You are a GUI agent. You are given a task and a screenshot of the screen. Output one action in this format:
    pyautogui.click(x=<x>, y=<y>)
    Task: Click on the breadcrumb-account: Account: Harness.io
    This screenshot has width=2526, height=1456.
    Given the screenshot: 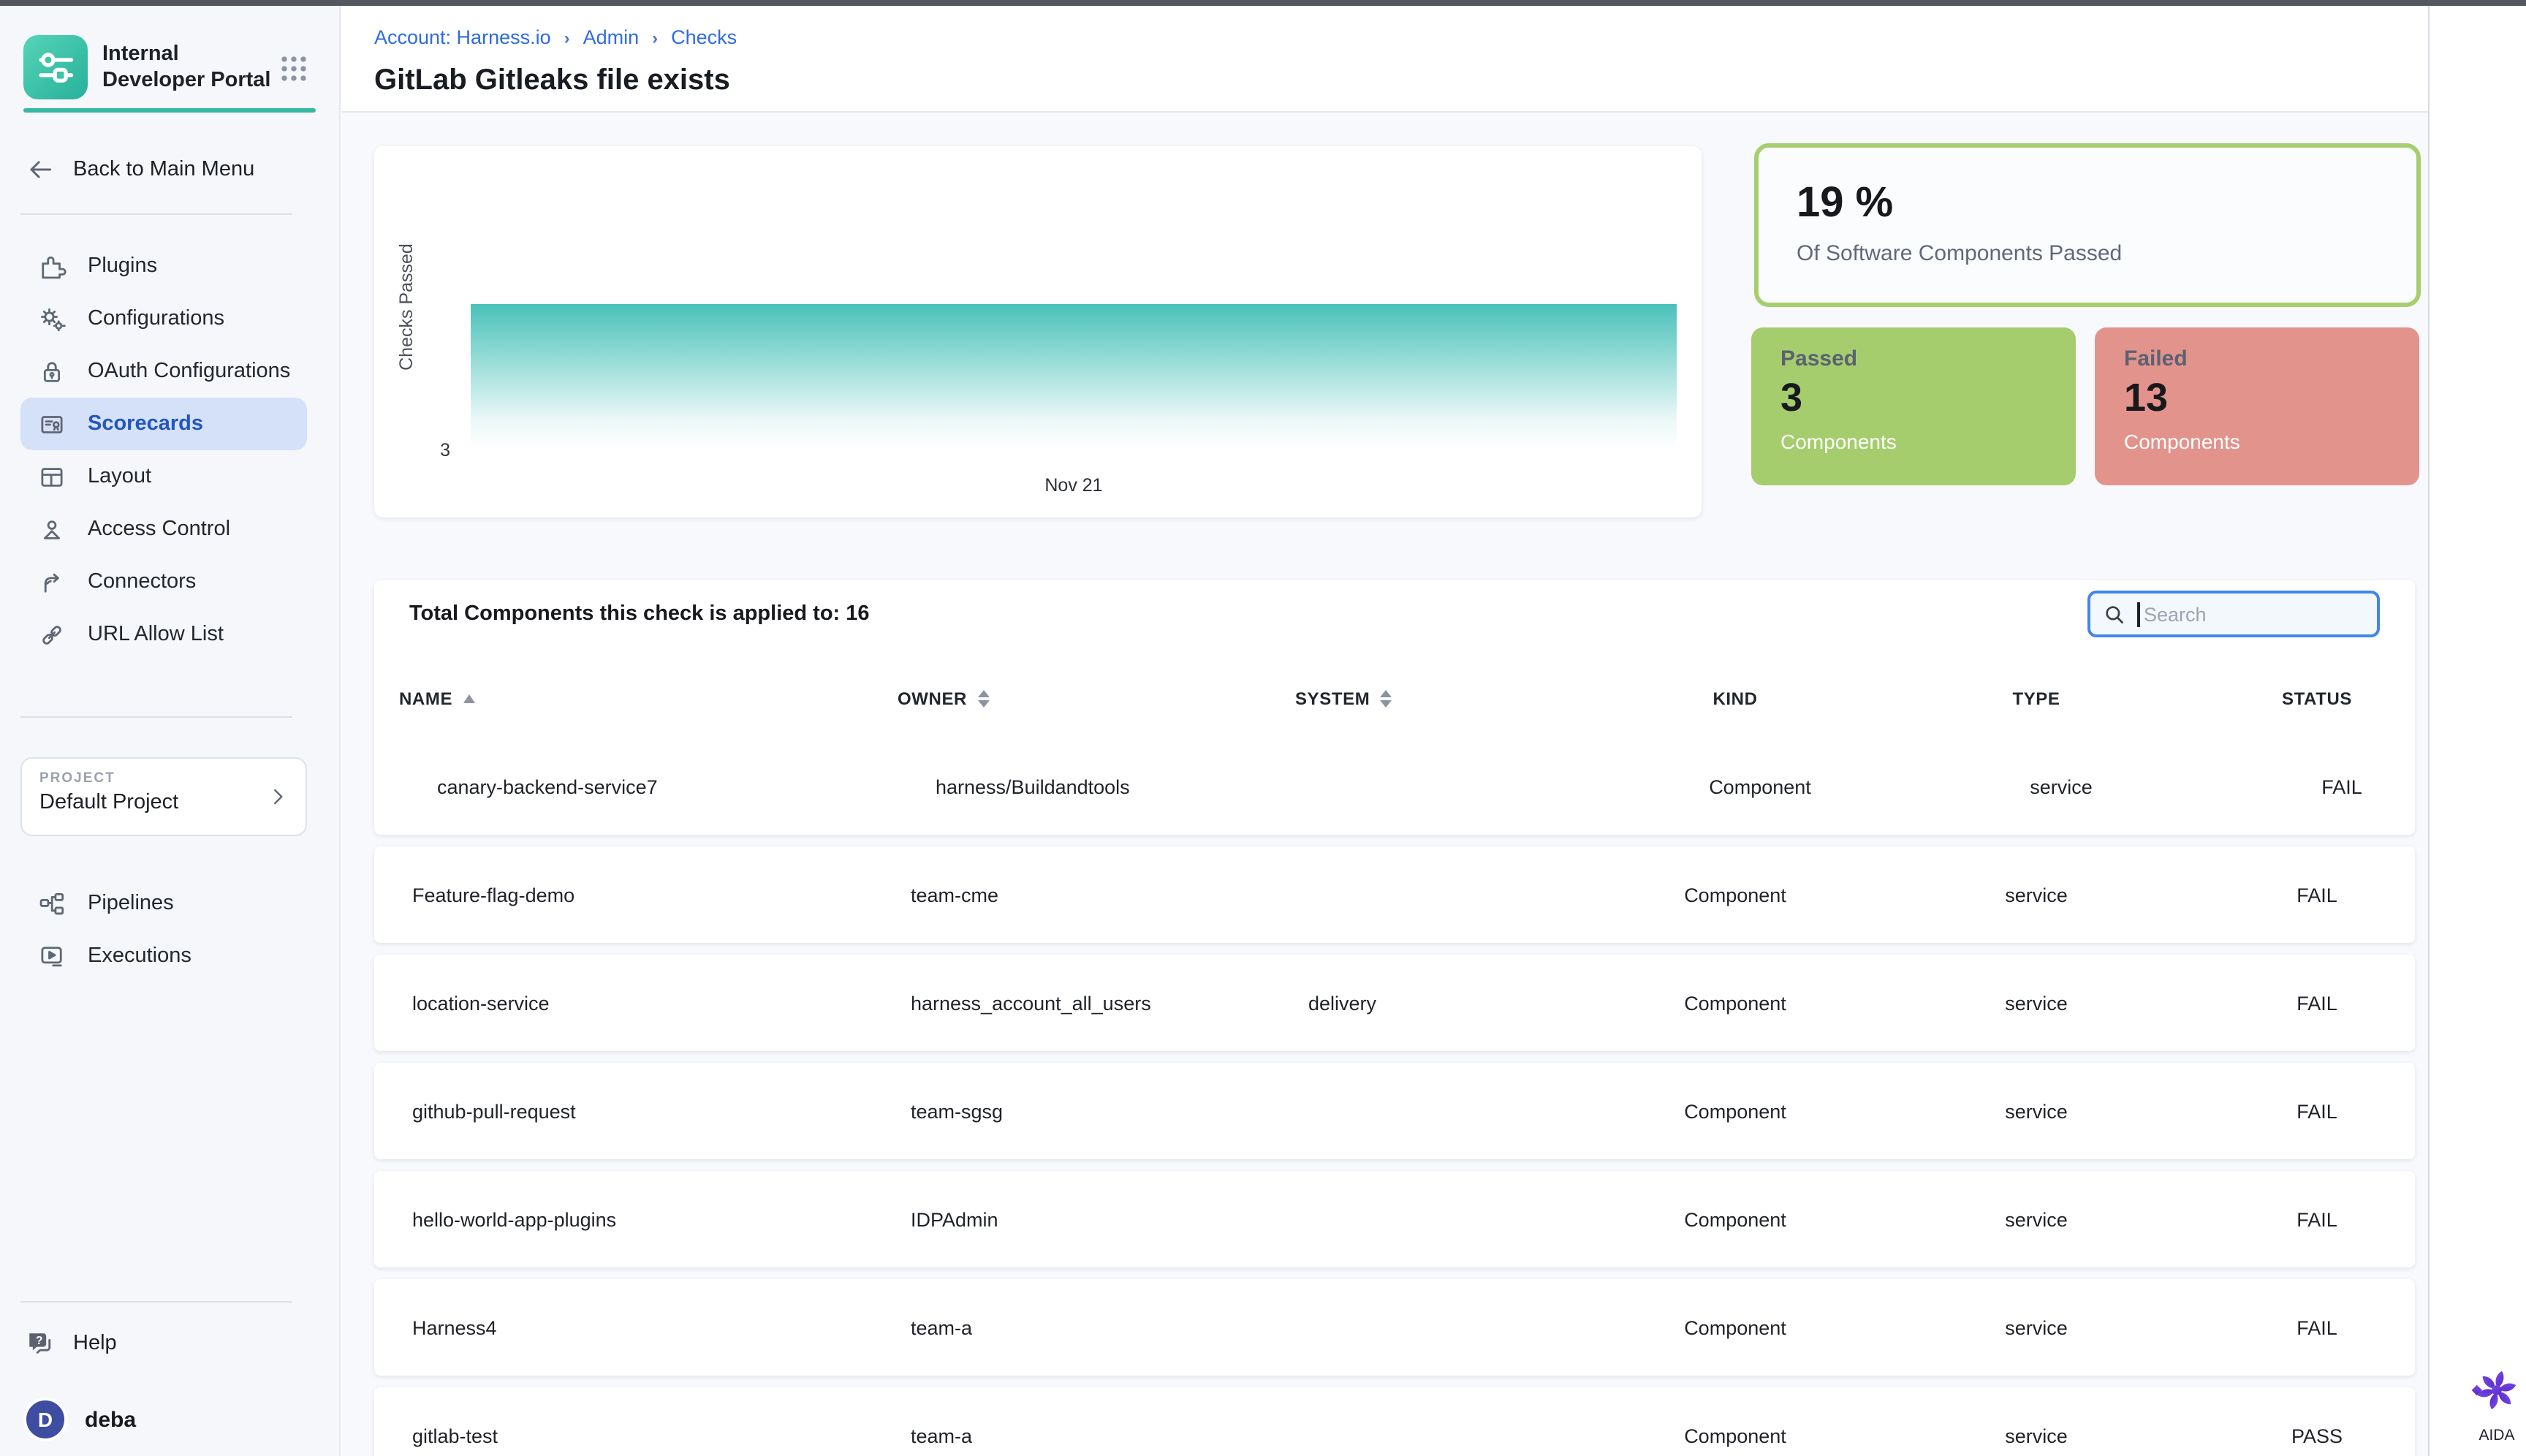 What is the action you would take?
    pyautogui.click(x=462, y=37)
    